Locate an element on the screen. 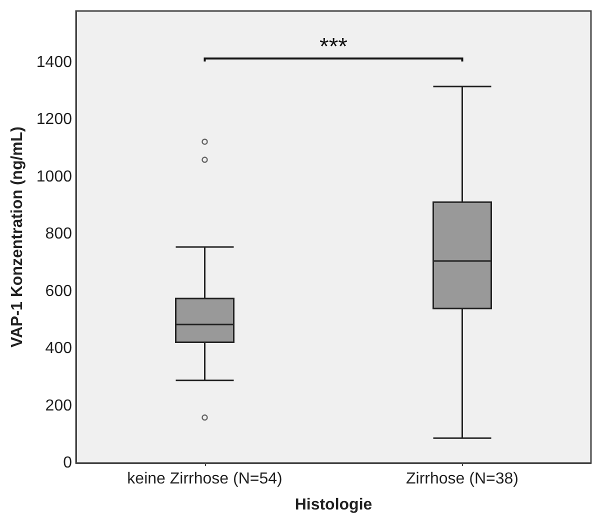 The image size is (592, 518). y-tick-label: 0 is located at coordinates (67, 463).